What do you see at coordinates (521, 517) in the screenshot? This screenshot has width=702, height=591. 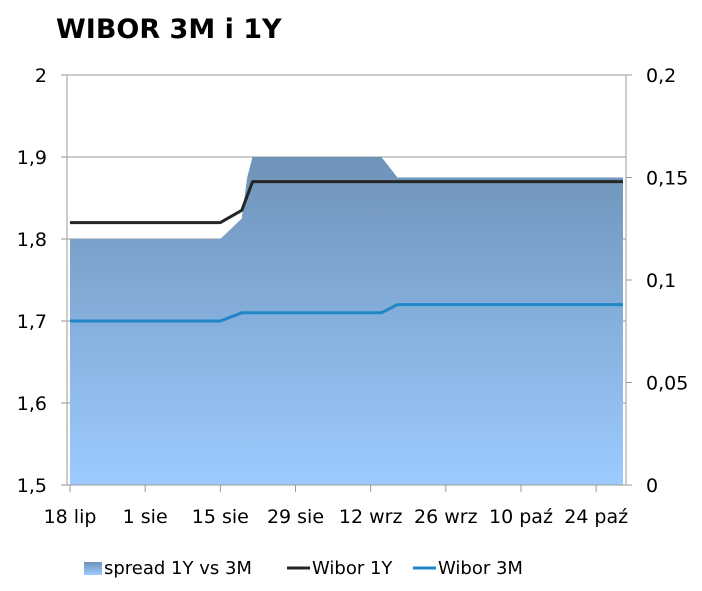 I see `x-tick-label: 10 paź` at bounding box center [521, 517].